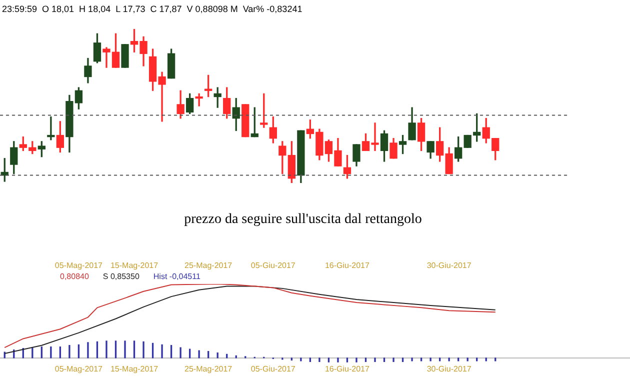 This screenshot has width=630, height=380. What do you see at coordinates (79, 369) in the screenshot?
I see `x-tick-label: 05-Mag-2017` at bounding box center [79, 369].